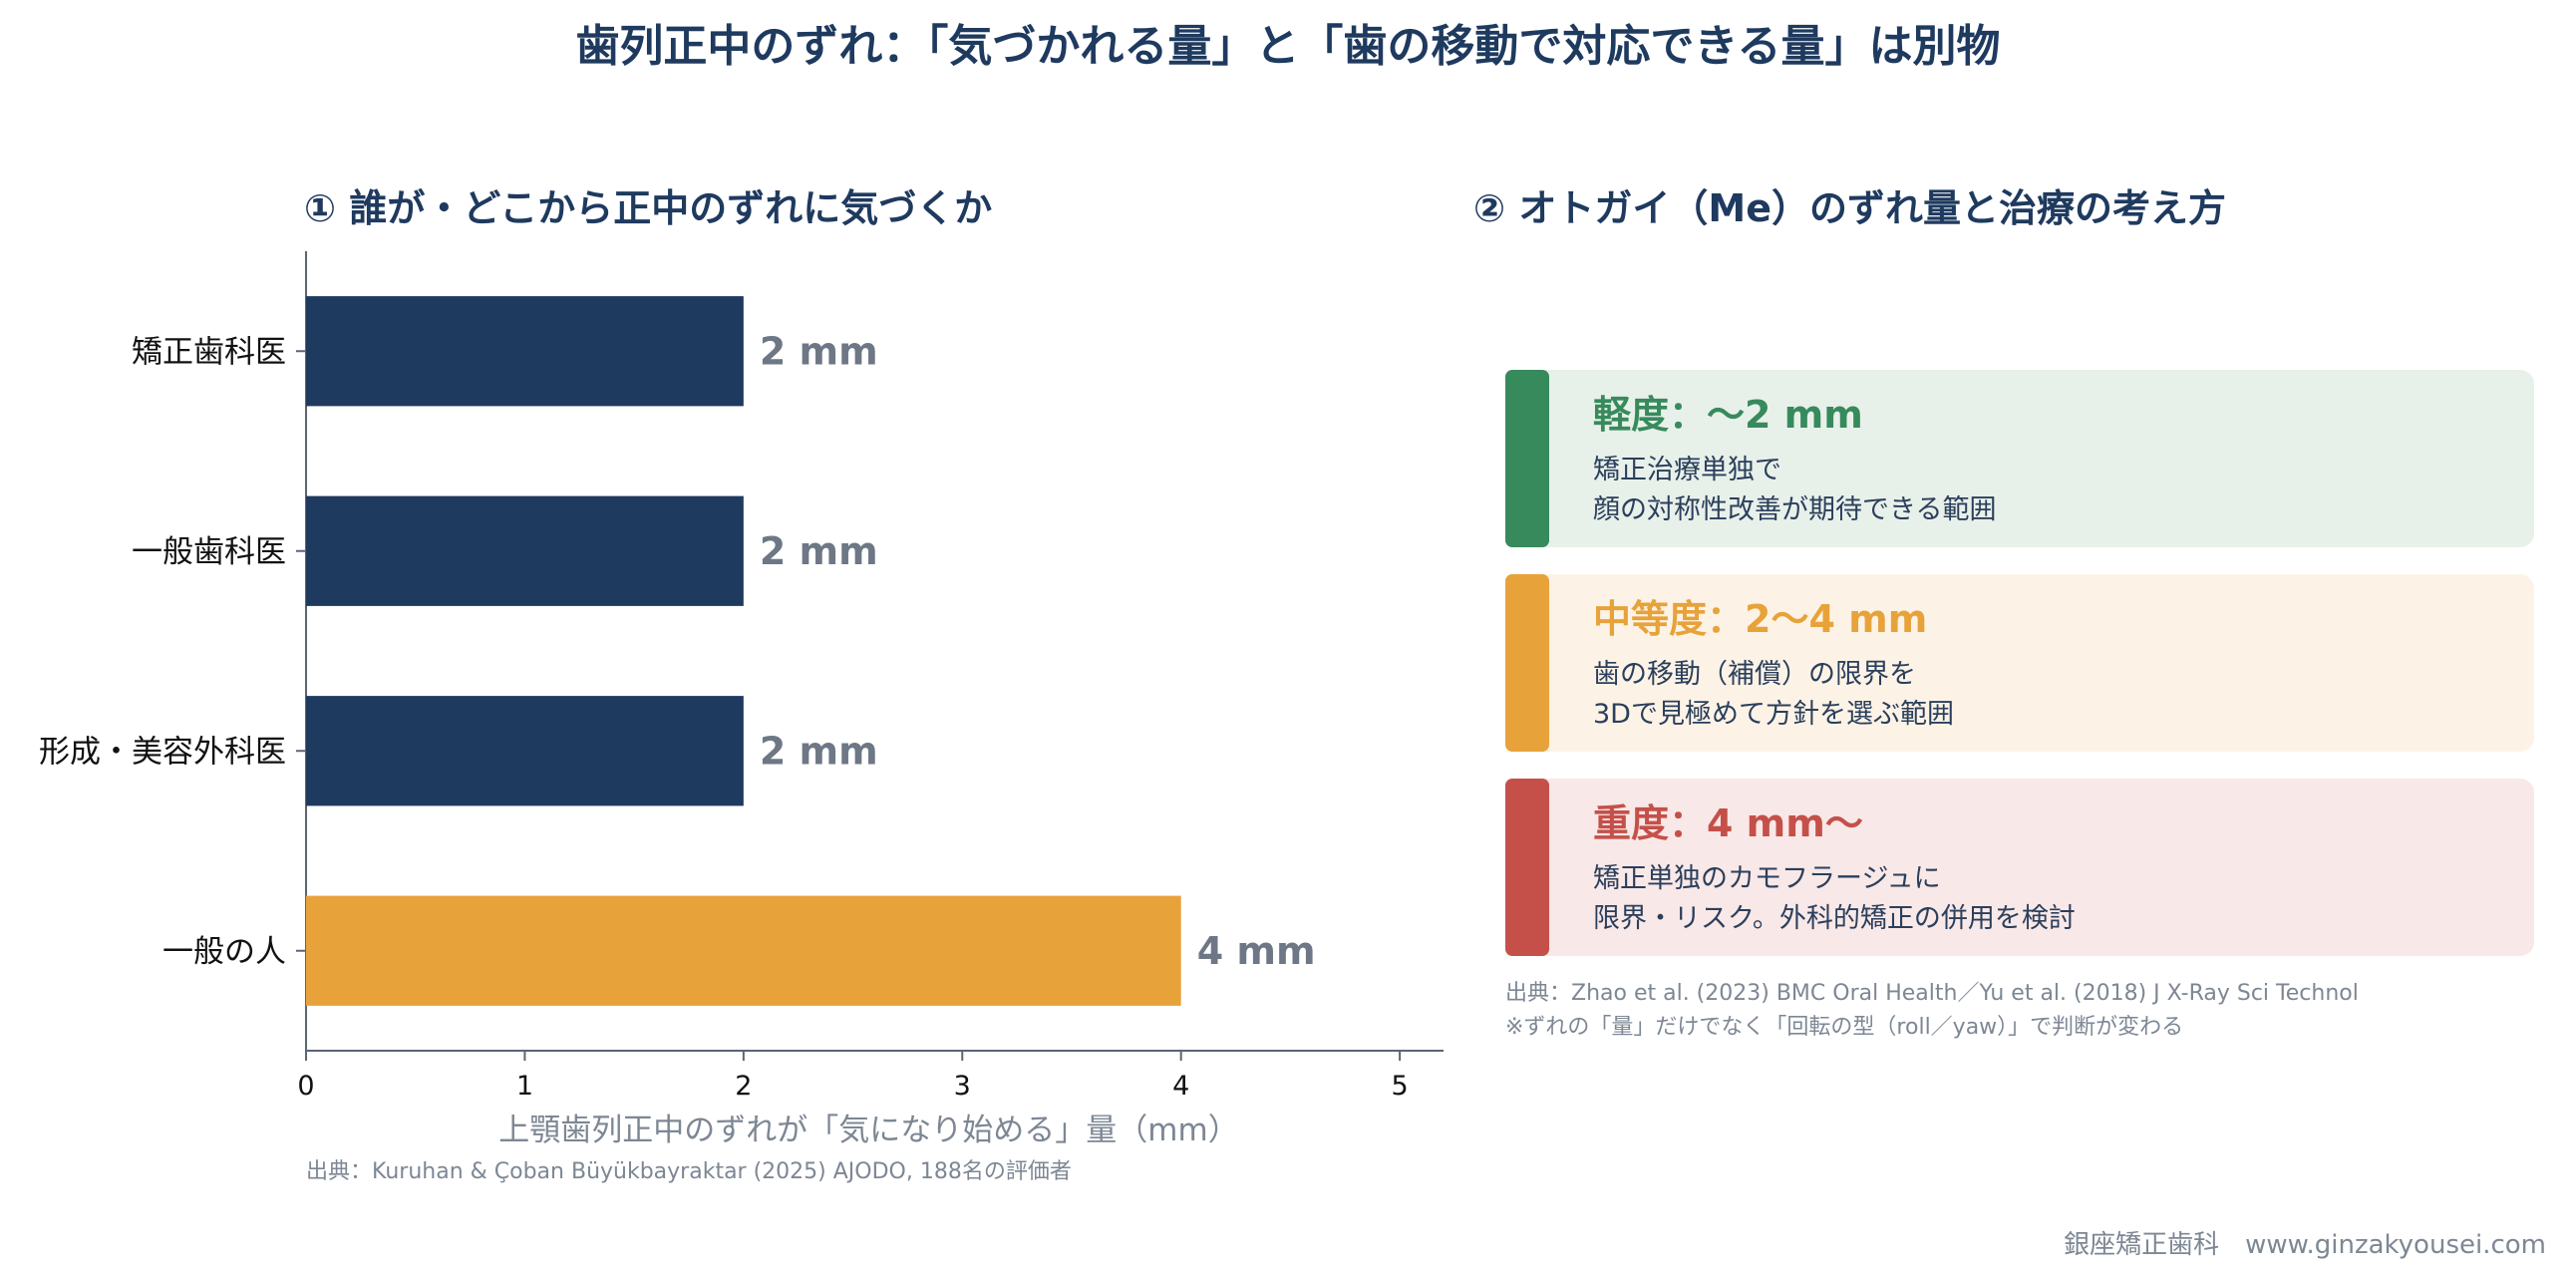 Image resolution: width=2576 pixels, height=1275 pixels. Describe the element at coordinates (648, 208) in the screenshot. I see `panel1-title: ① 誰が・どこから正中のずれに気づくか` at that location.